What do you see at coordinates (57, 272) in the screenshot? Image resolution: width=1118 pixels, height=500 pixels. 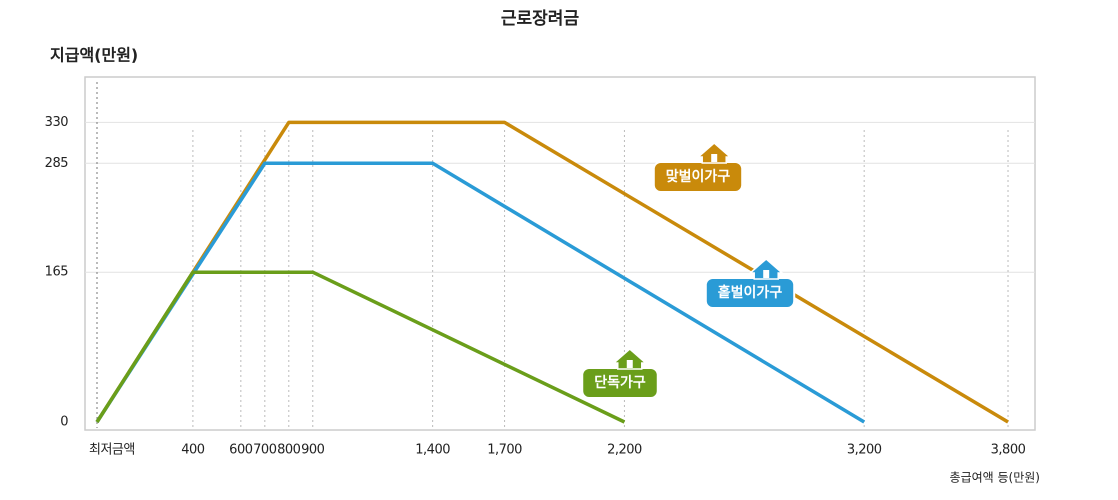 I see `y-tick-label: 165` at bounding box center [57, 272].